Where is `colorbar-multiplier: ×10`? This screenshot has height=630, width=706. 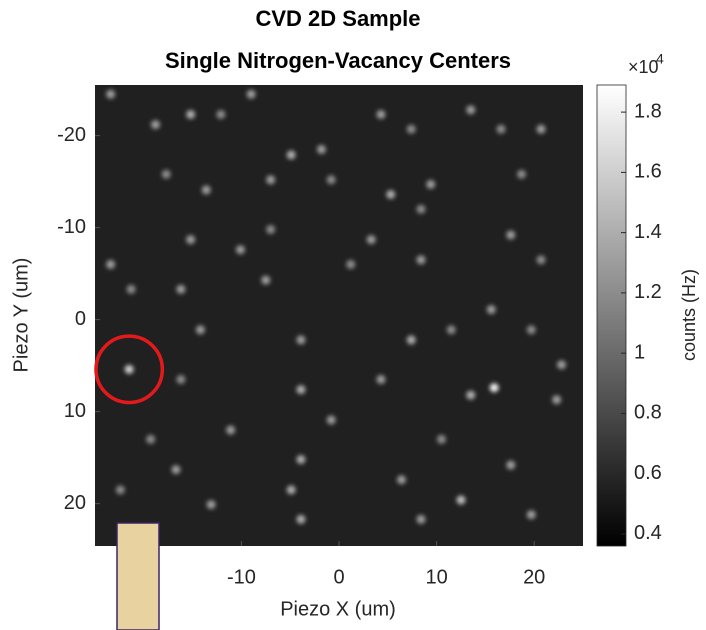 colorbar-multiplier: ×10 is located at coordinates (643, 67).